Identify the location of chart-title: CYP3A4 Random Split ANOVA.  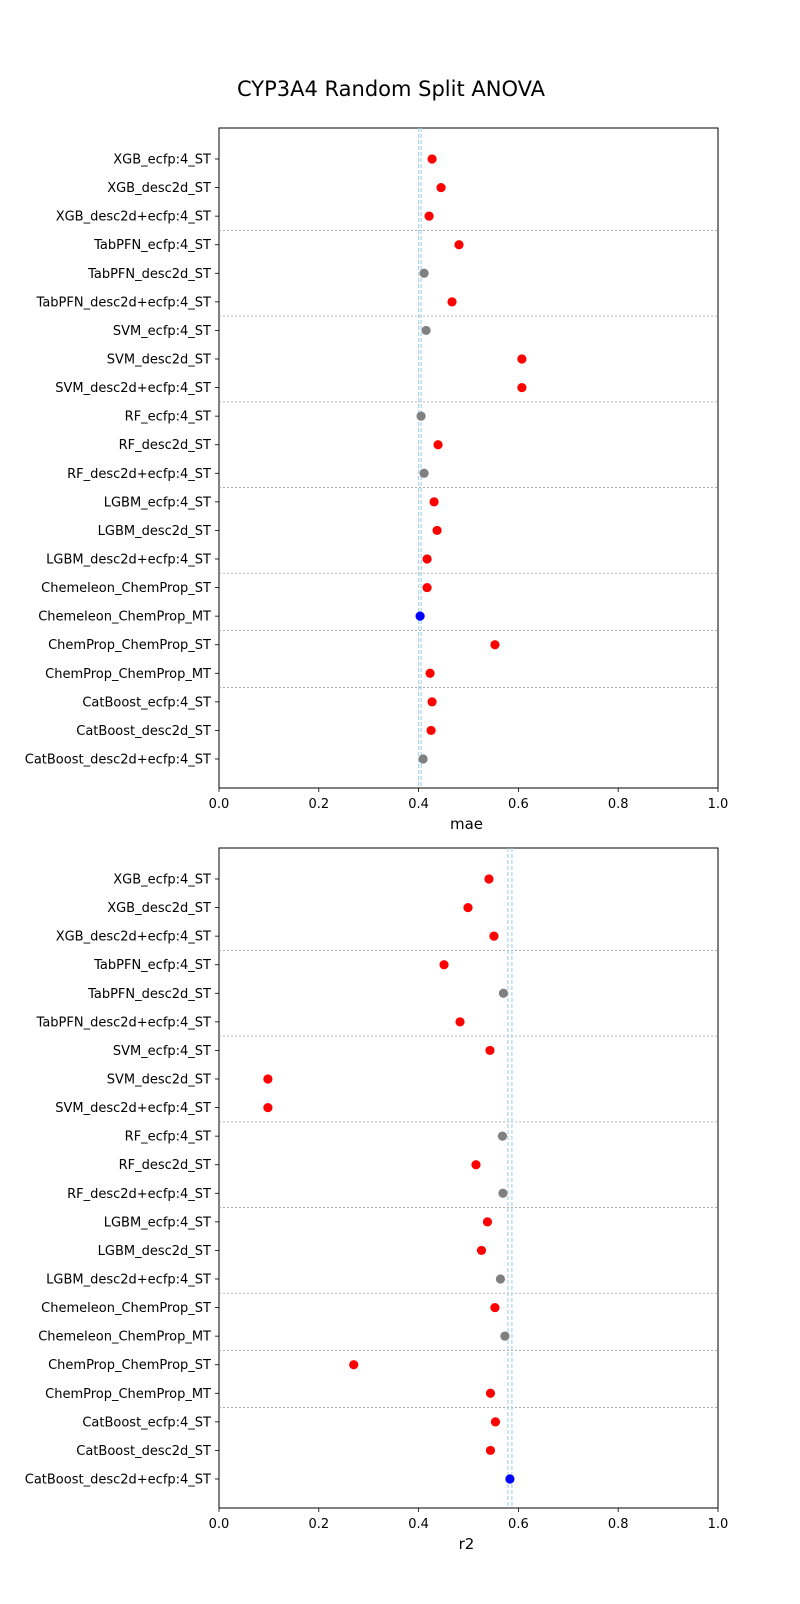
(391, 89).